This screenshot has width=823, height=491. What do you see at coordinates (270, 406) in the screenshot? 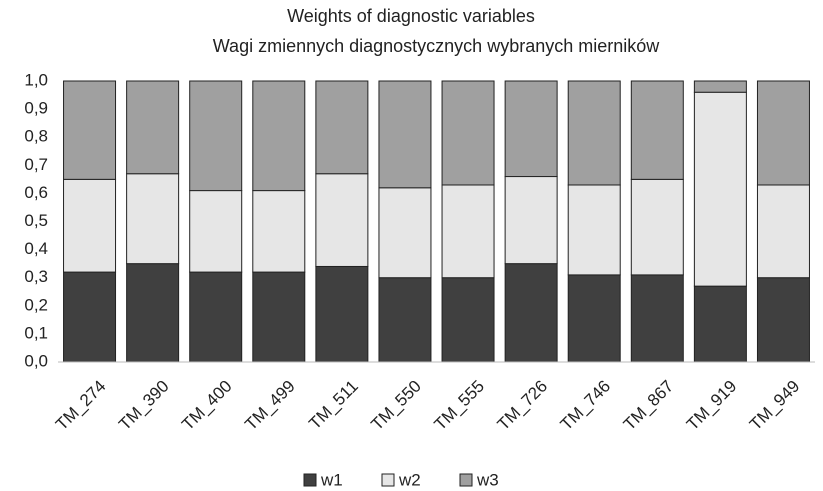
I see `x-tick-label: TM_499` at bounding box center [270, 406].